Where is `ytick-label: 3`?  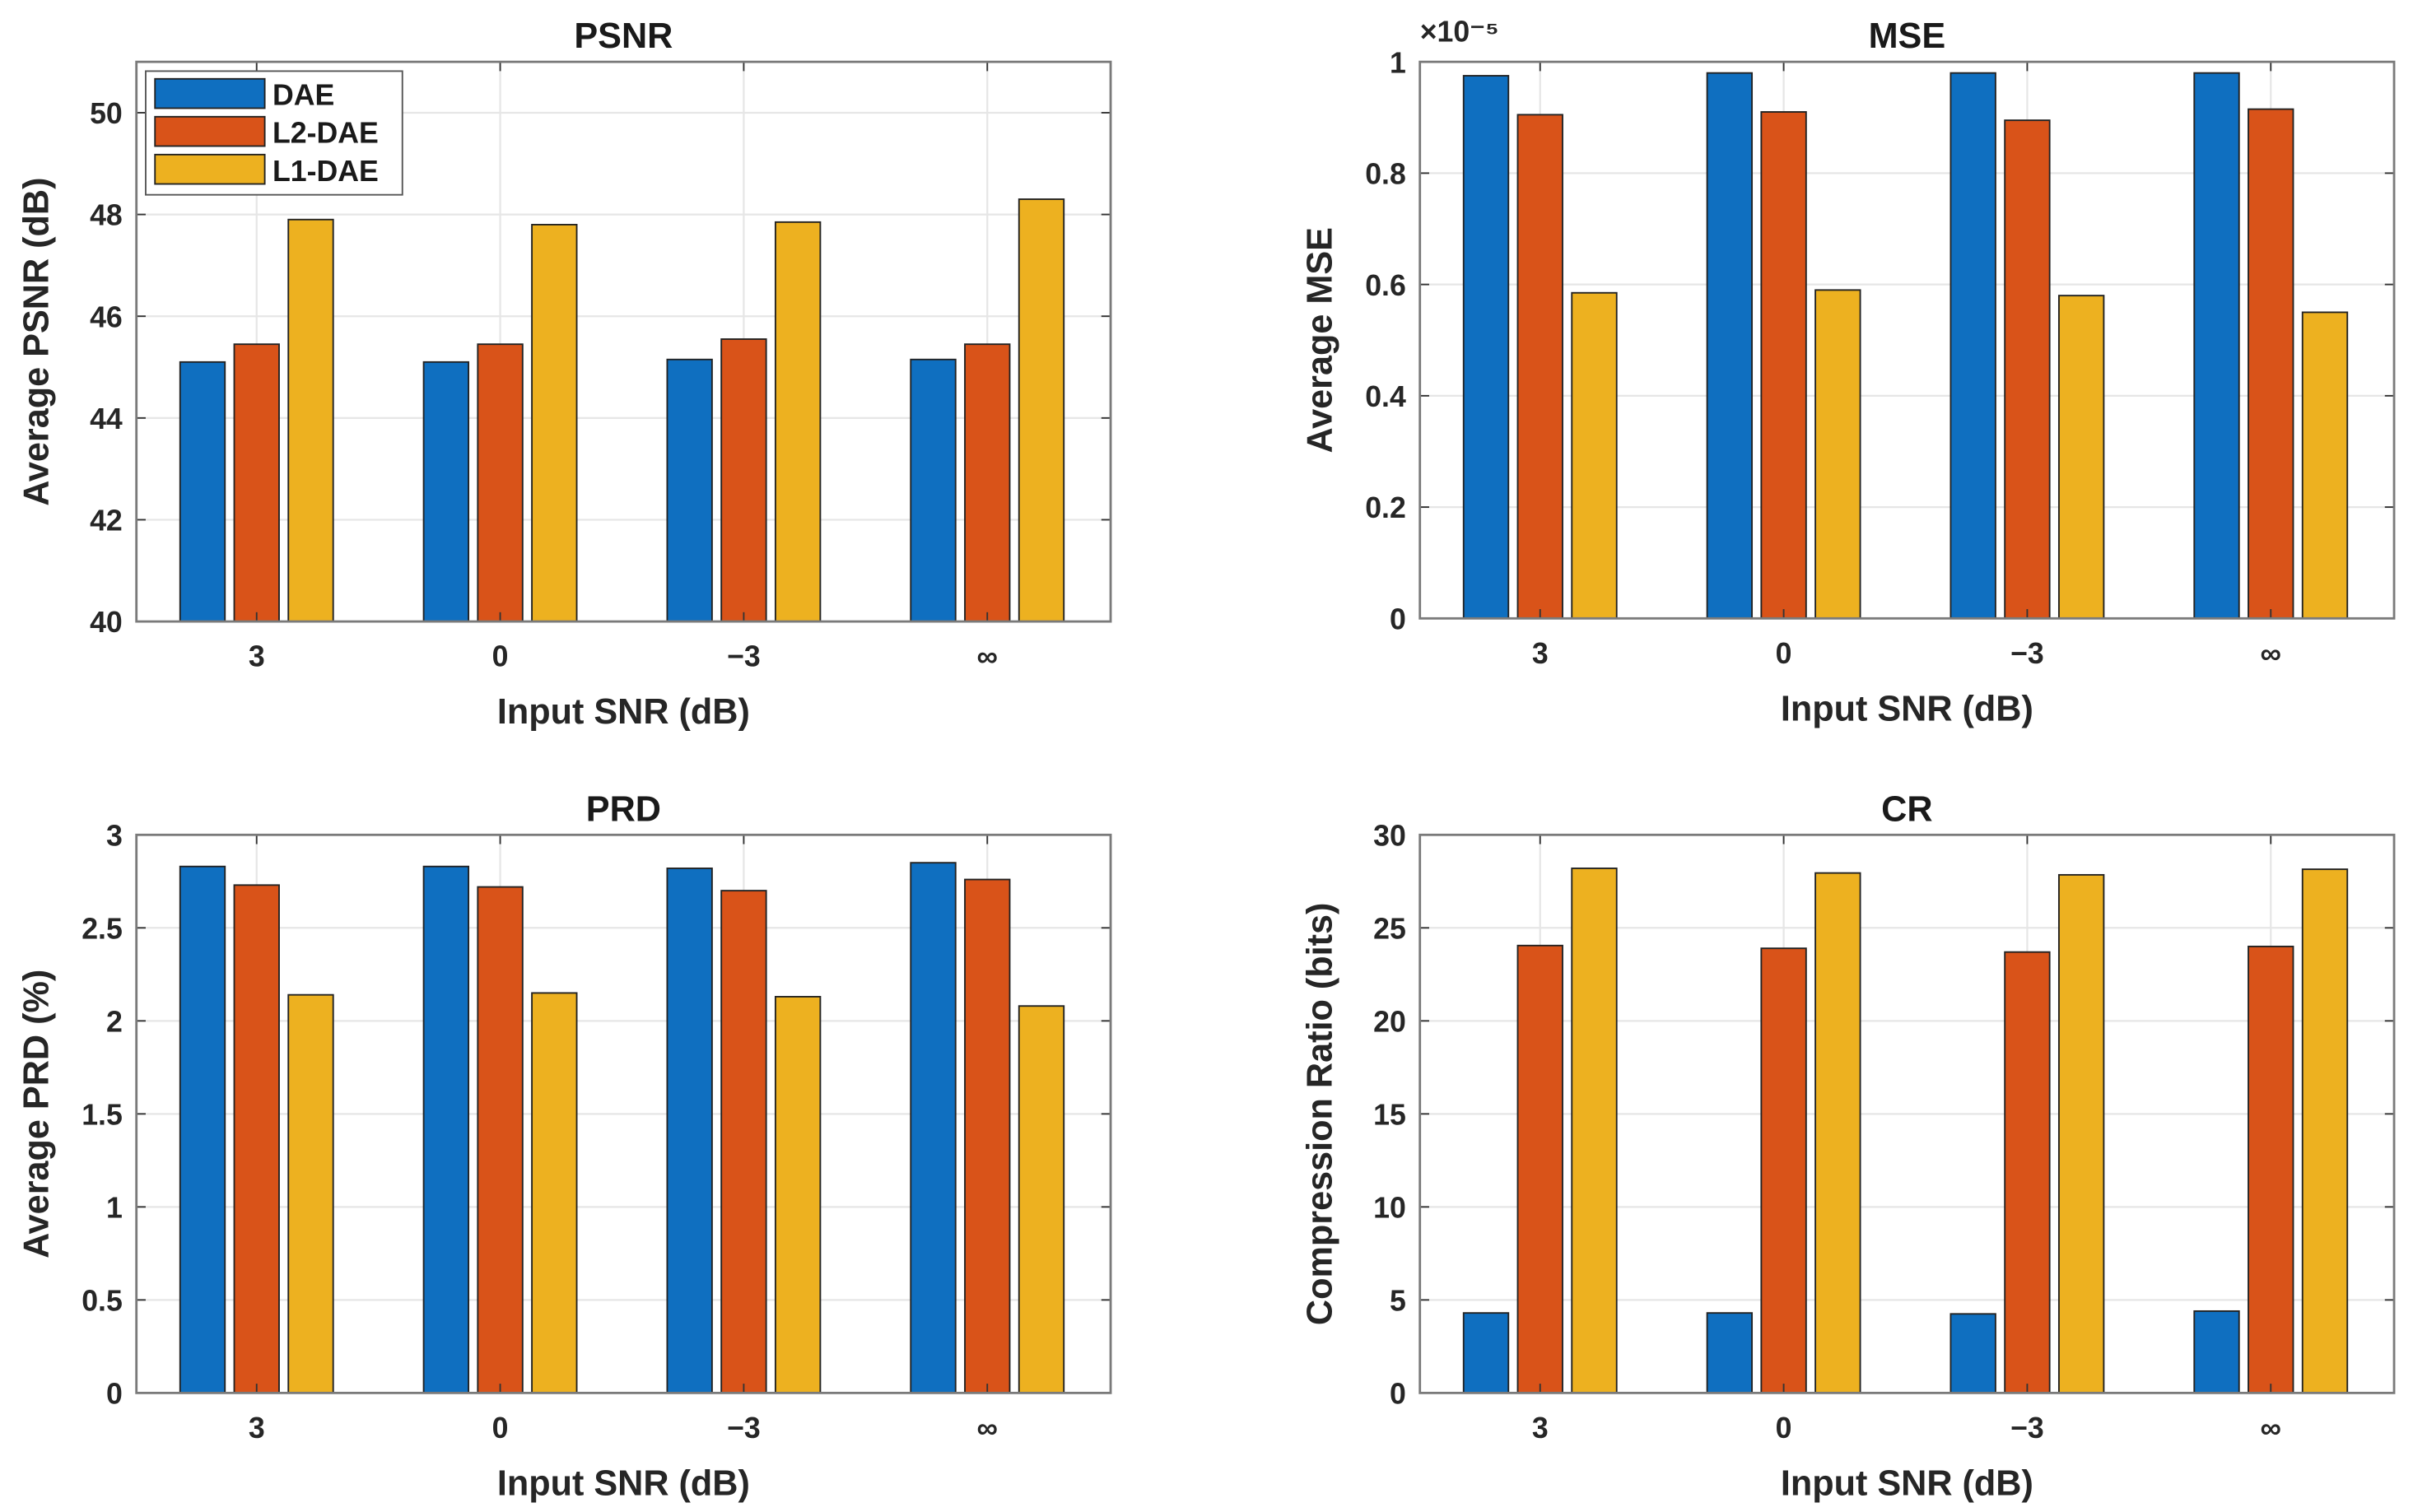 ytick-label: 3 is located at coordinates (114, 836).